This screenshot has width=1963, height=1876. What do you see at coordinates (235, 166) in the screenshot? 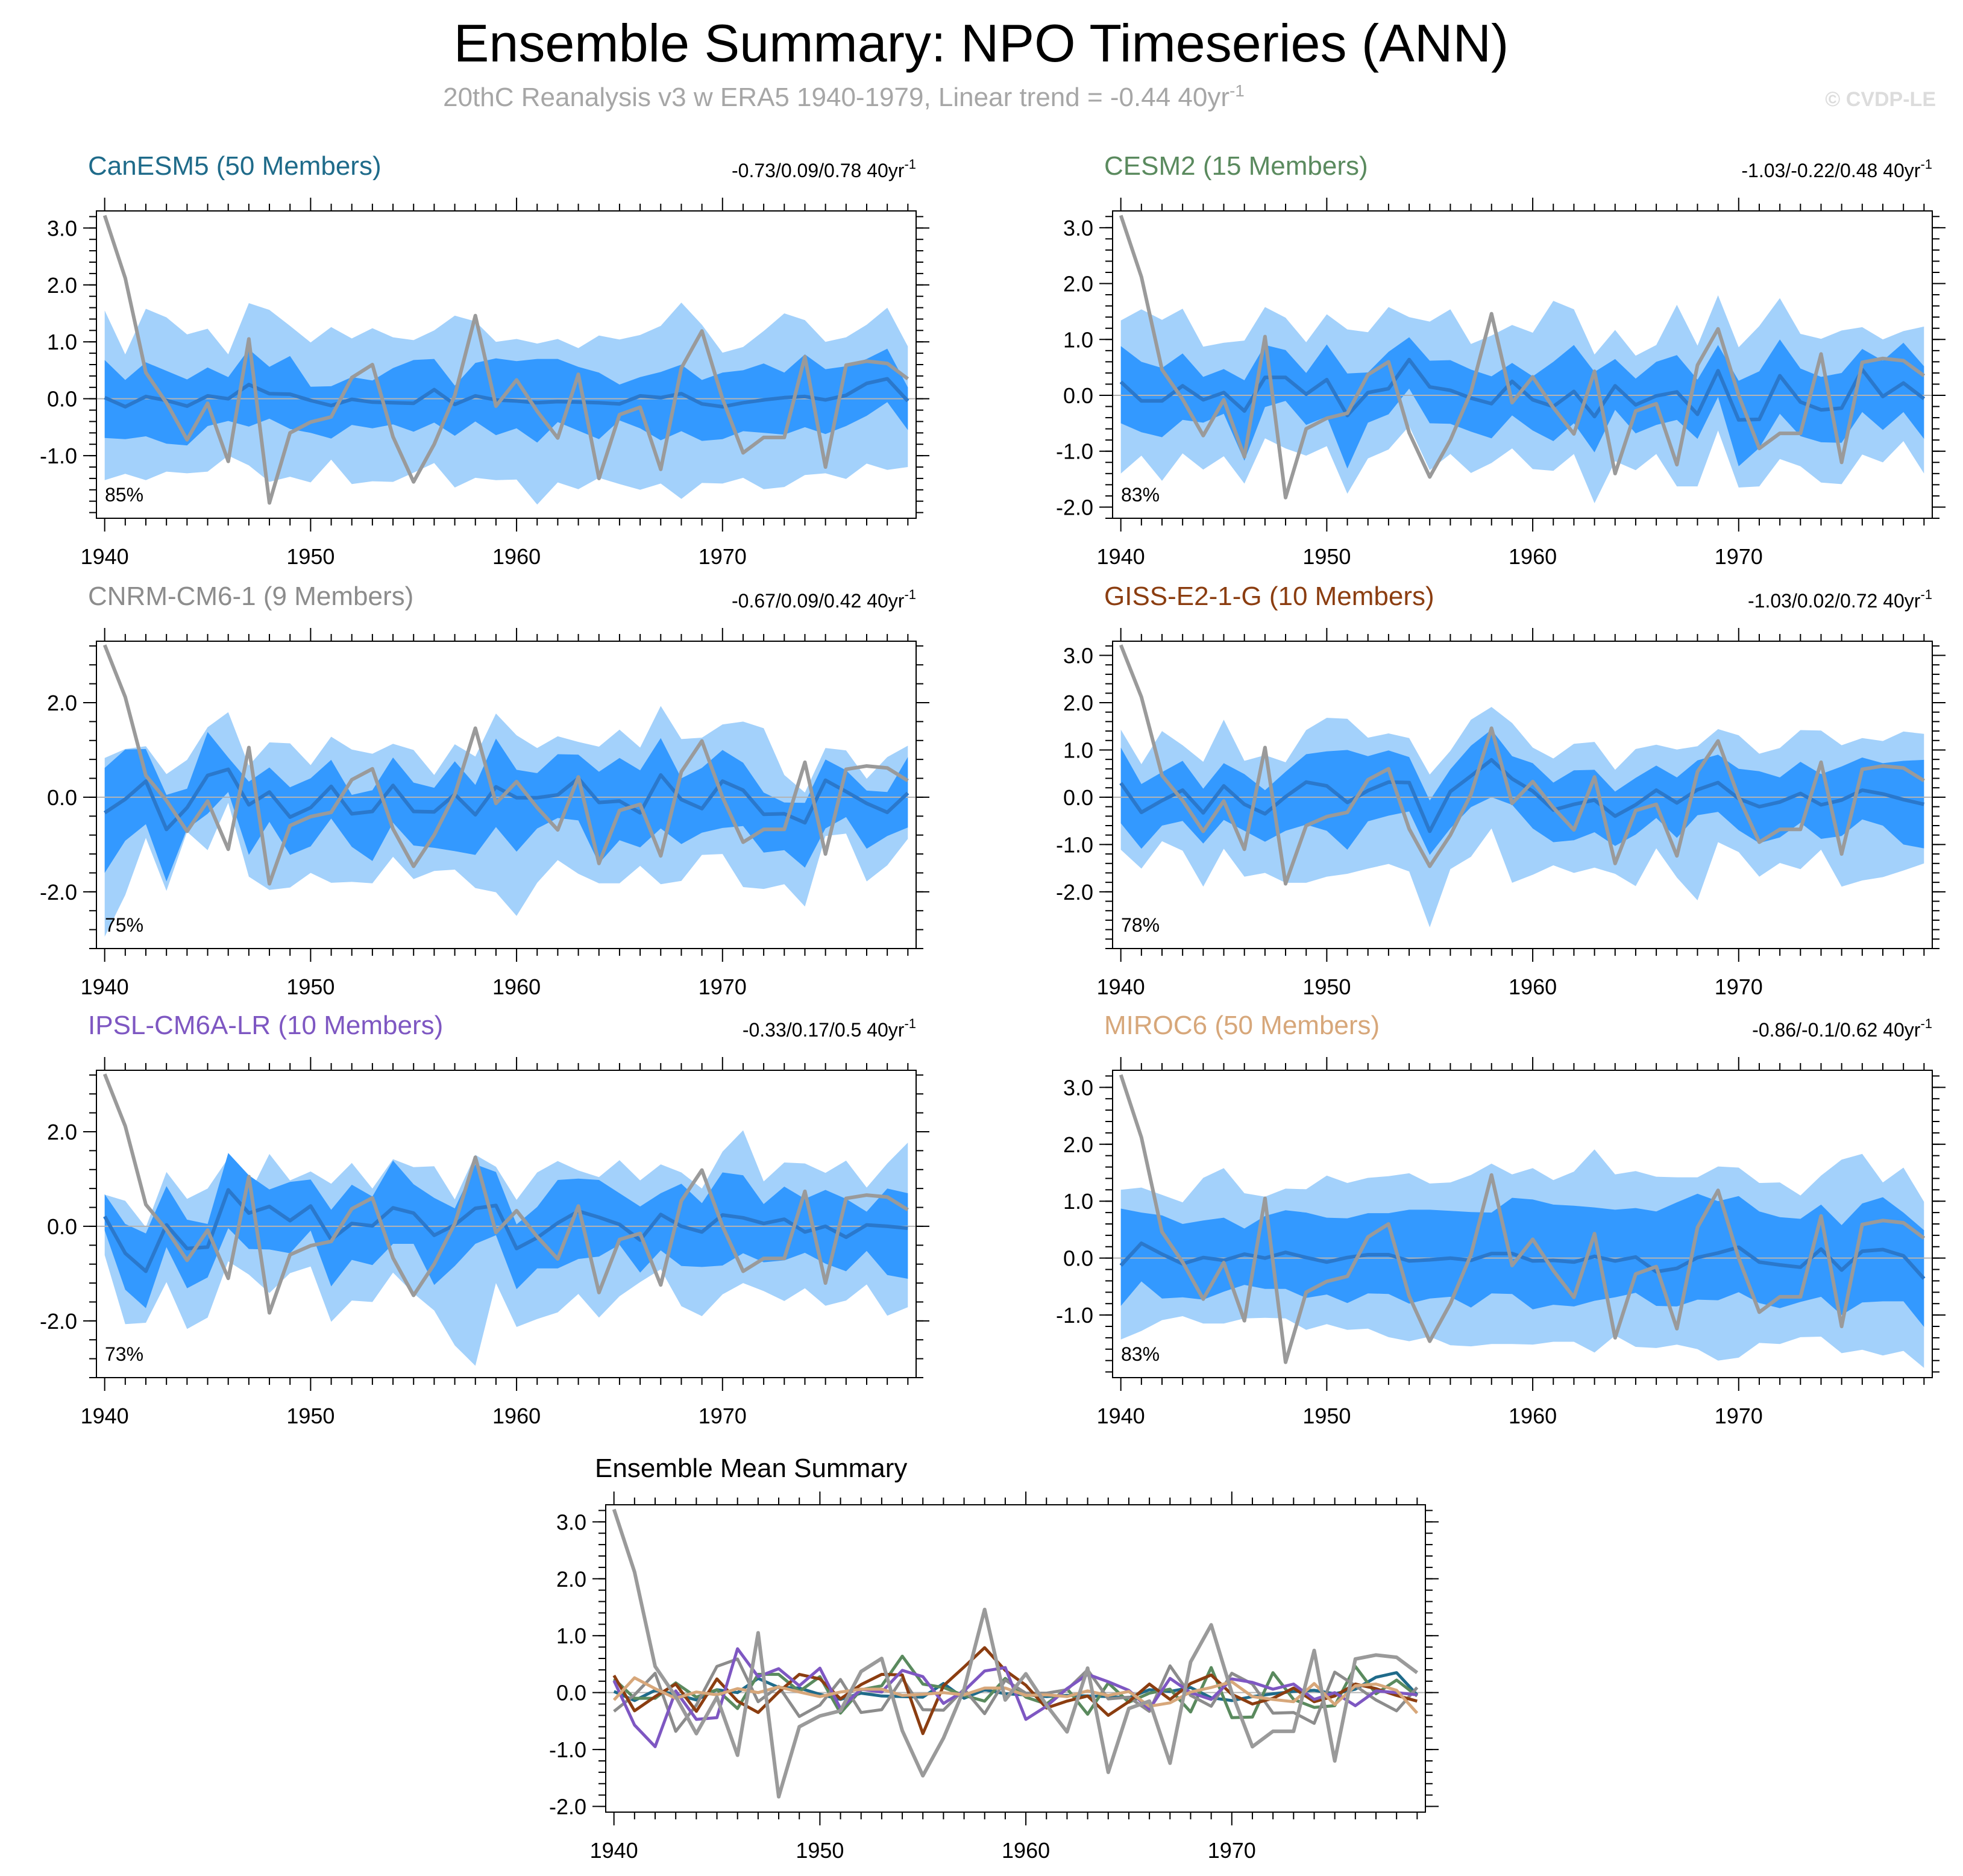
I see `panel-title: CanESM5 (50 Members)` at bounding box center [235, 166].